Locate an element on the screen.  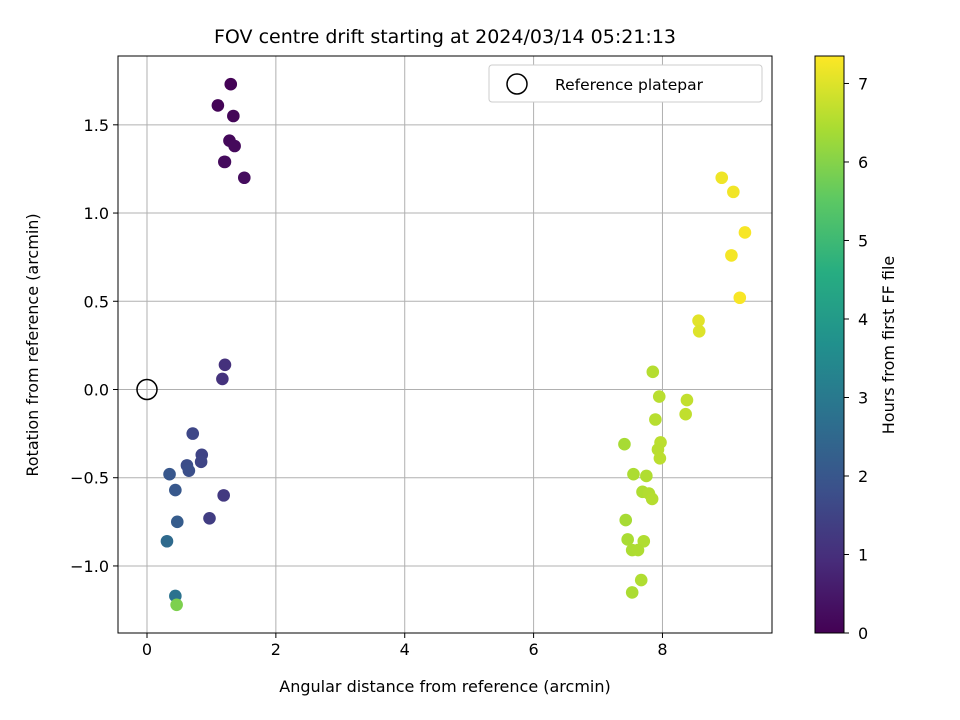
colorbar-tick-label: 3 is located at coordinates (863, 397).